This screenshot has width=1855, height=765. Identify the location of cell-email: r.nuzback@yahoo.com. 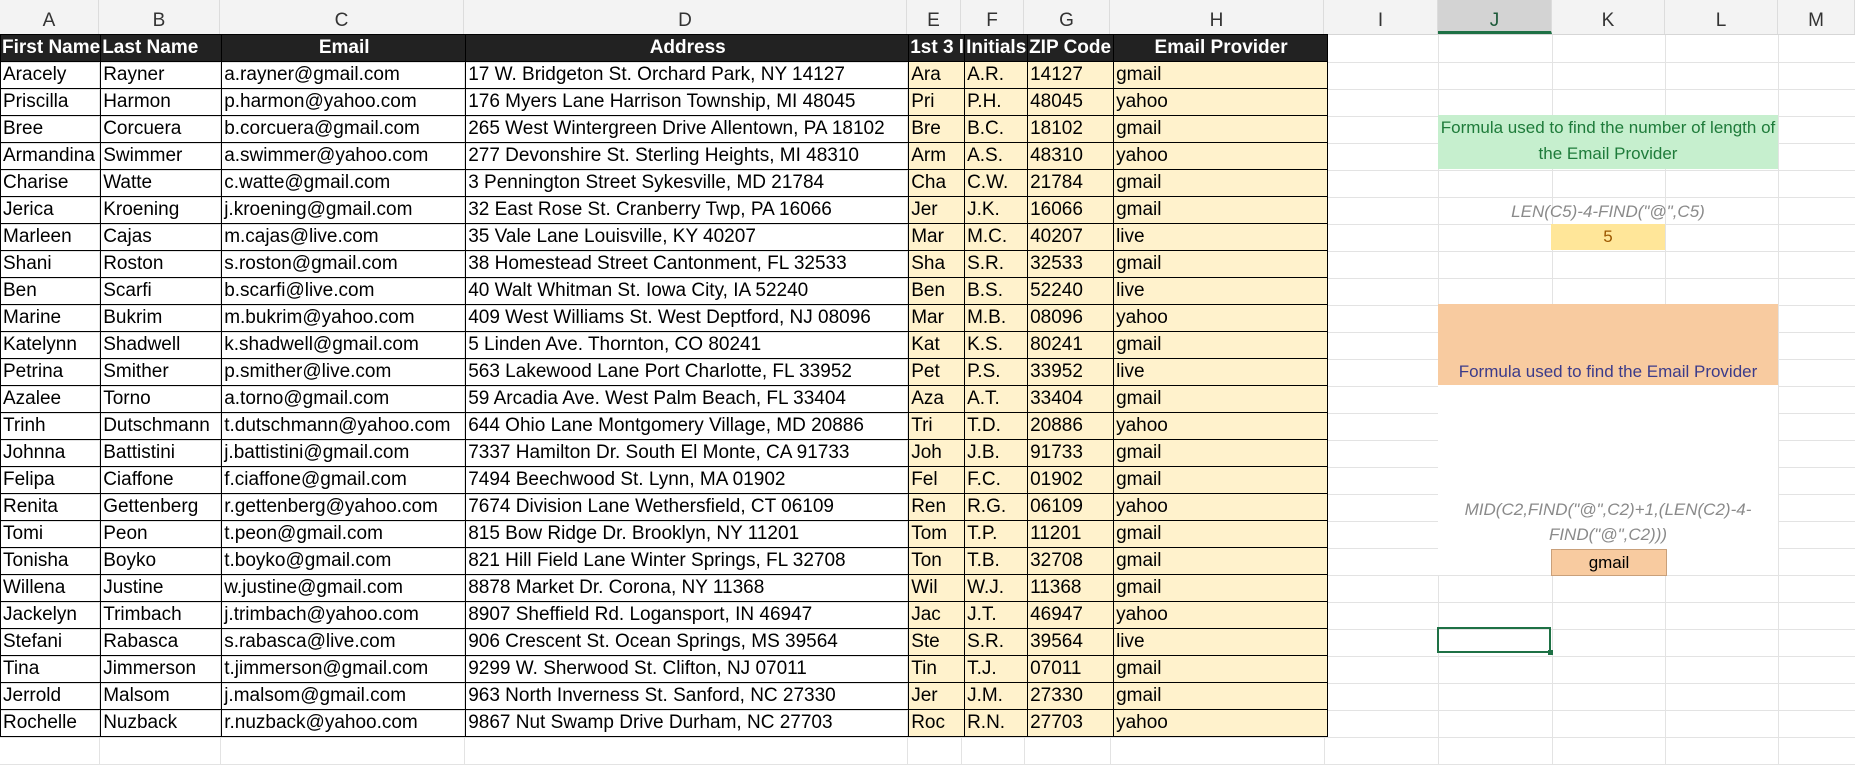
(344, 723).